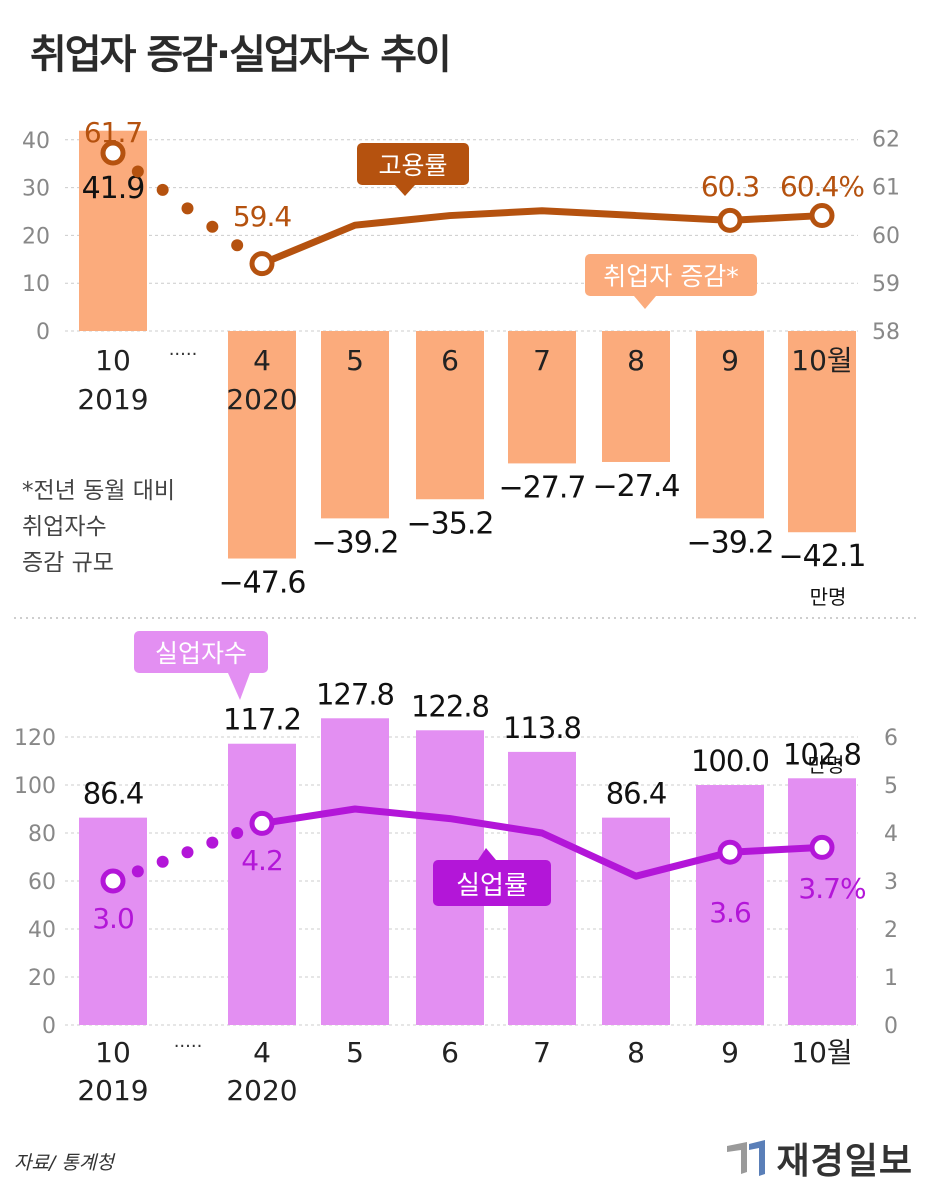 Image resolution: width=931 pixels, height=1193 pixels. What do you see at coordinates (262, 860) in the screenshot?
I see `unemployment-rate-label: 4.2` at bounding box center [262, 860].